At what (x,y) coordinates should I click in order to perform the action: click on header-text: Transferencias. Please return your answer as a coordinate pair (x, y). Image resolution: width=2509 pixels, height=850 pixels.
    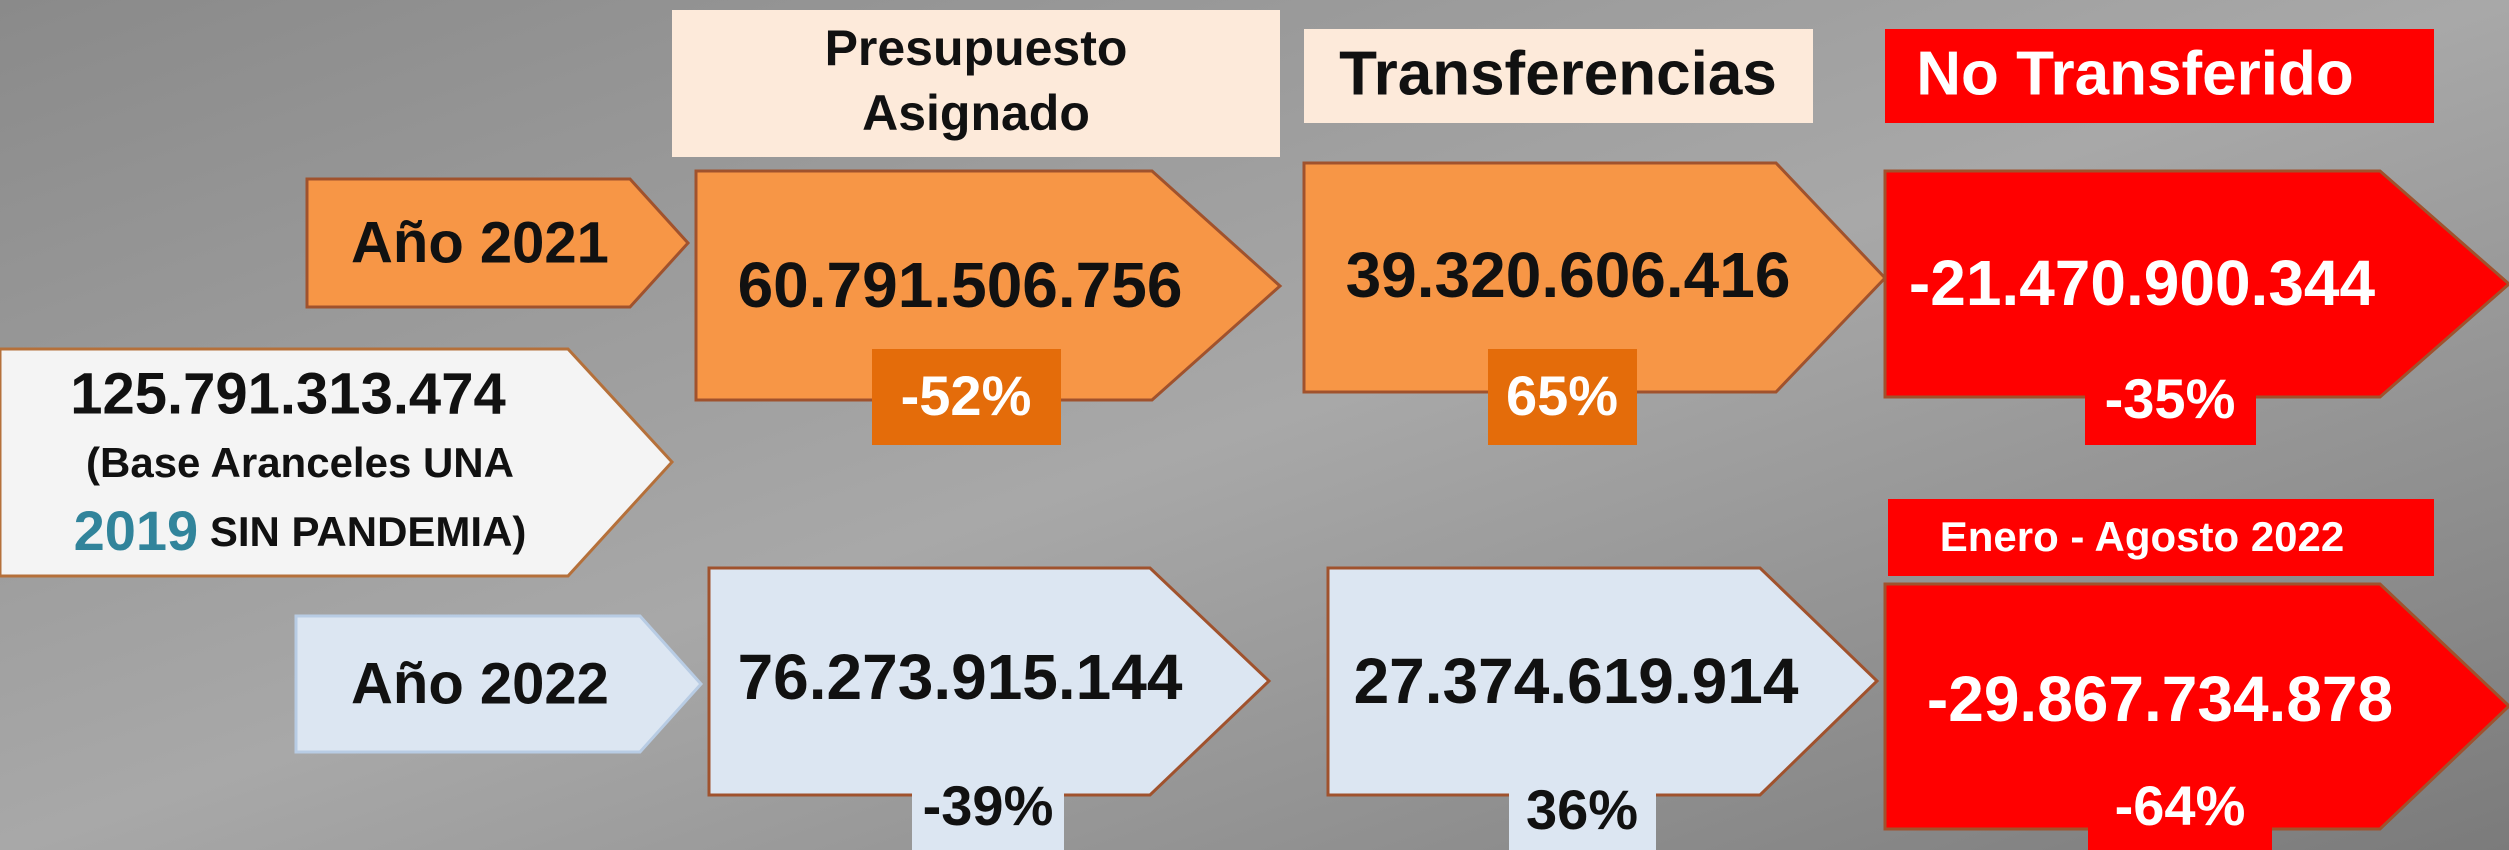
    Looking at the image, I should click on (1558, 73).